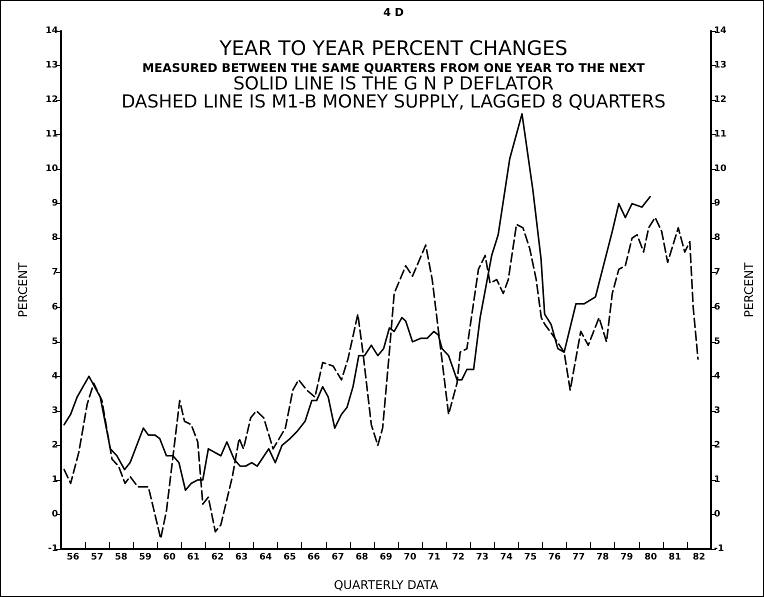  Describe the element at coordinates (717, 341) in the screenshot. I see `y2-tick-label: 5` at that location.